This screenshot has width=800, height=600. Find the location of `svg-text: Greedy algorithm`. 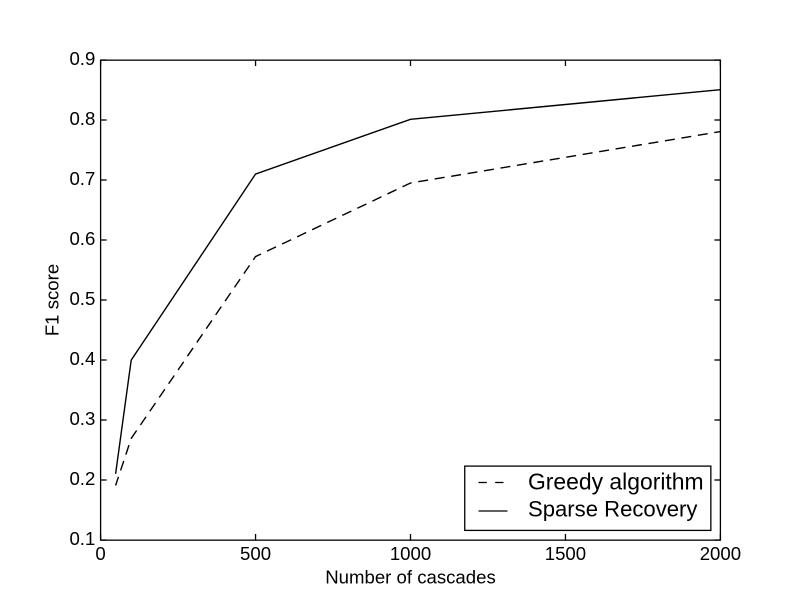

svg-text: Greedy algorithm is located at coordinates (616, 481).